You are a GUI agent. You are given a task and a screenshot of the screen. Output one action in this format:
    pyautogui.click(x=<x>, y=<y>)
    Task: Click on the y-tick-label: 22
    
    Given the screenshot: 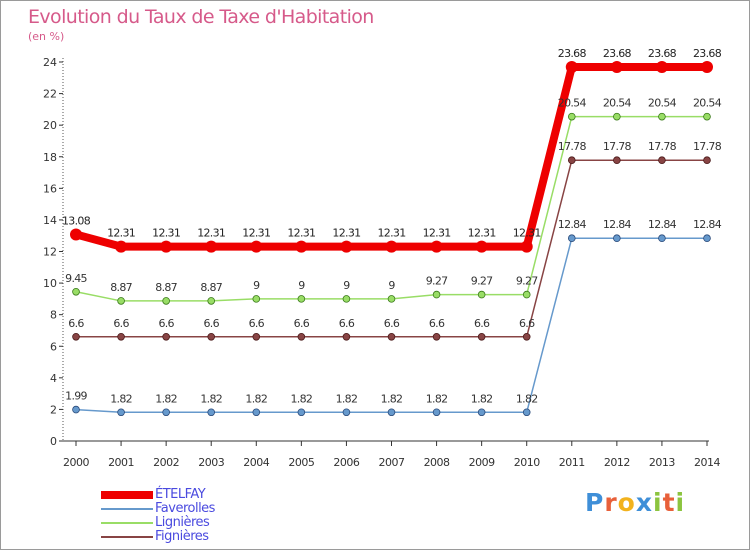 What is the action you would take?
    pyautogui.click(x=50, y=94)
    